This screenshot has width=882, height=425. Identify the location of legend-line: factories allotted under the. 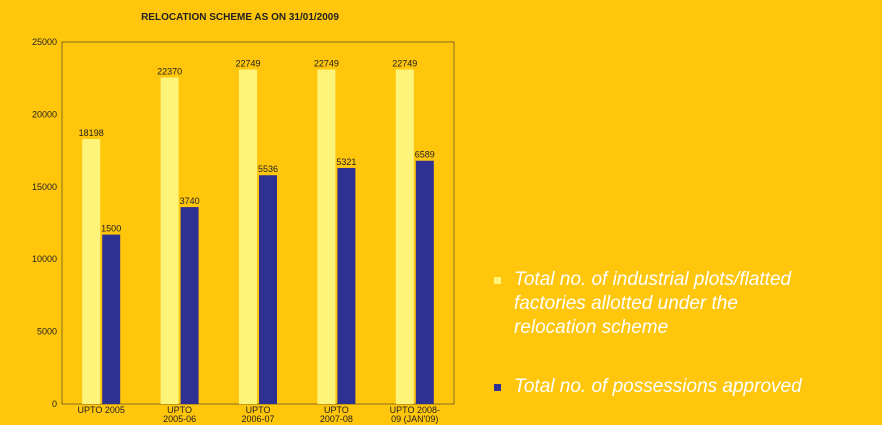
(626, 303).